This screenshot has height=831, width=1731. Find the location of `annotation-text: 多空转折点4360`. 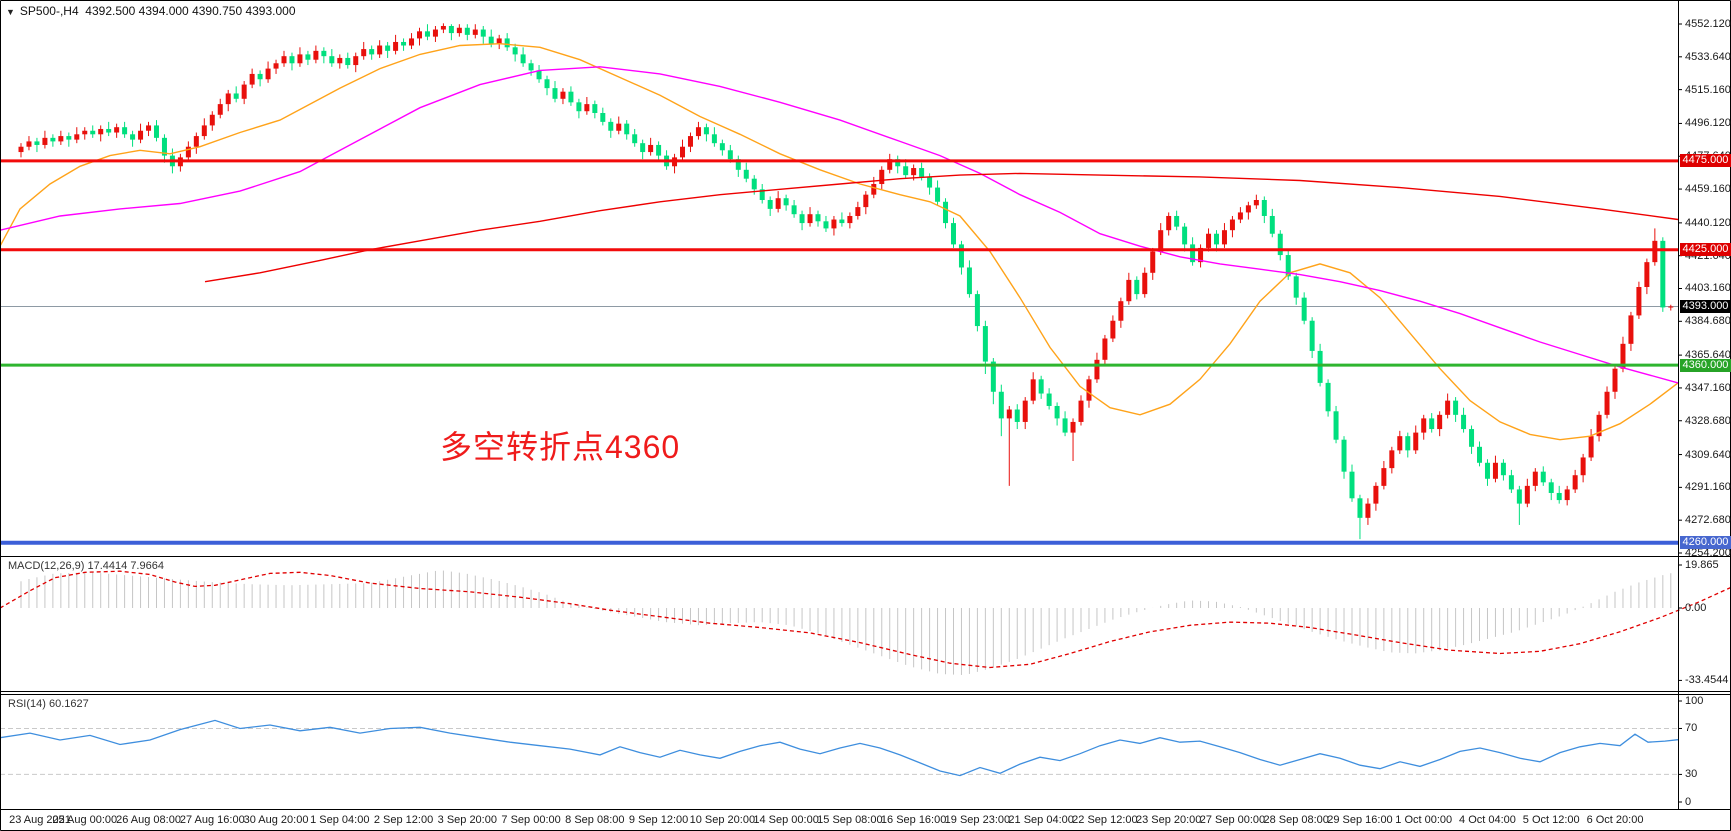

annotation-text: 多空转折点4360 is located at coordinates (560, 447).